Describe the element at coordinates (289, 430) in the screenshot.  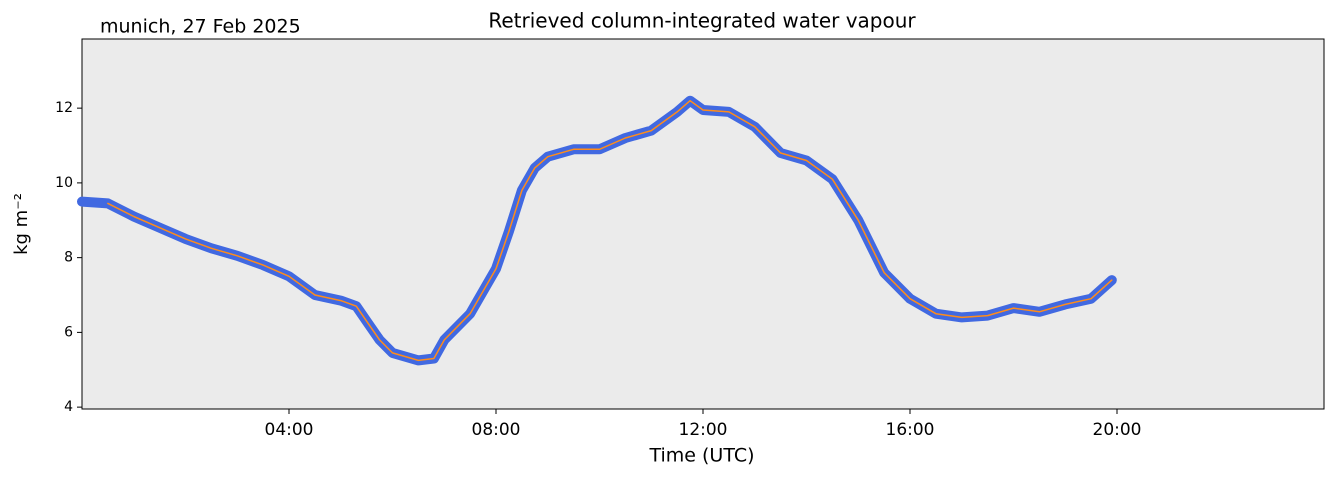
I see `x-tick-label: 04:00` at that location.